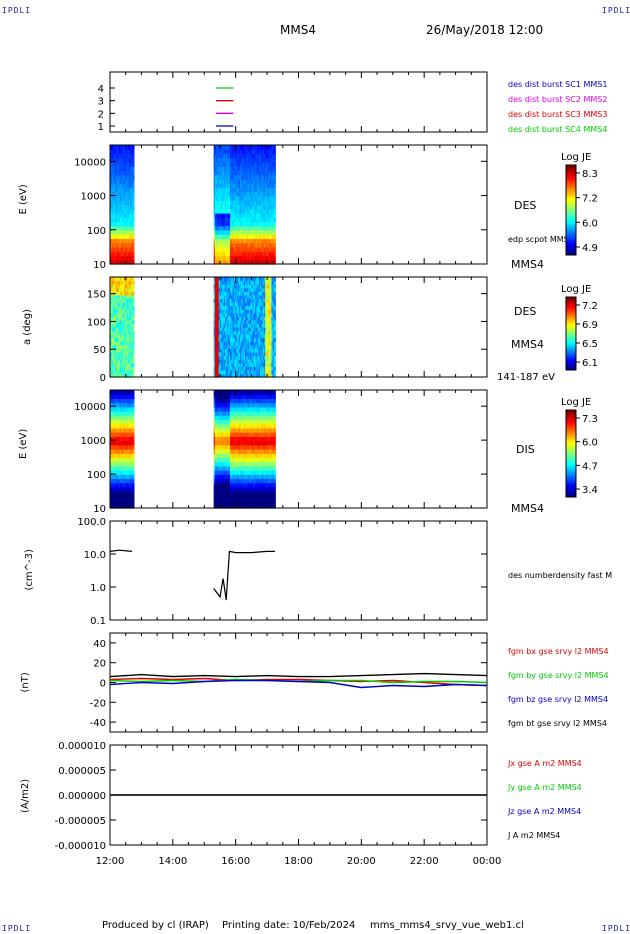 This screenshot has width=630, height=934. Describe the element at coordinates (616, 928) in the screenshot. I see `corner-label-bottom-right: IPDLI` at that location.